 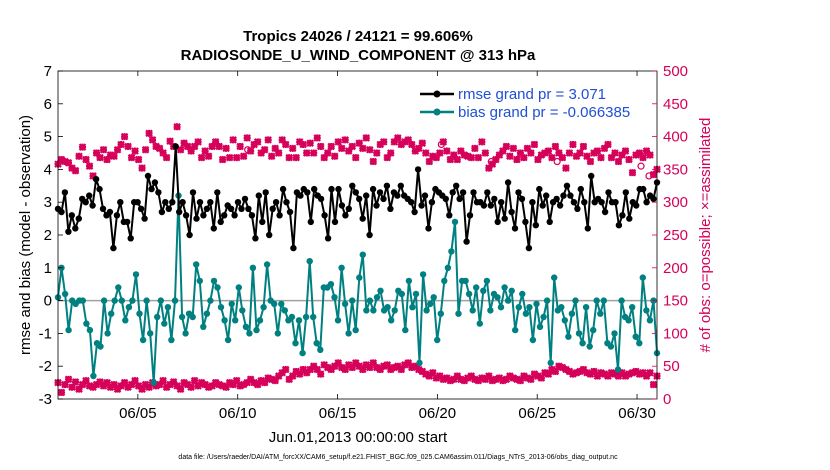 What do you see at coordinates (532, 94) in the screenshot?
I see `legend-rmse-label: rmse grand pr = 3.071` at bounding box center [532, 94].